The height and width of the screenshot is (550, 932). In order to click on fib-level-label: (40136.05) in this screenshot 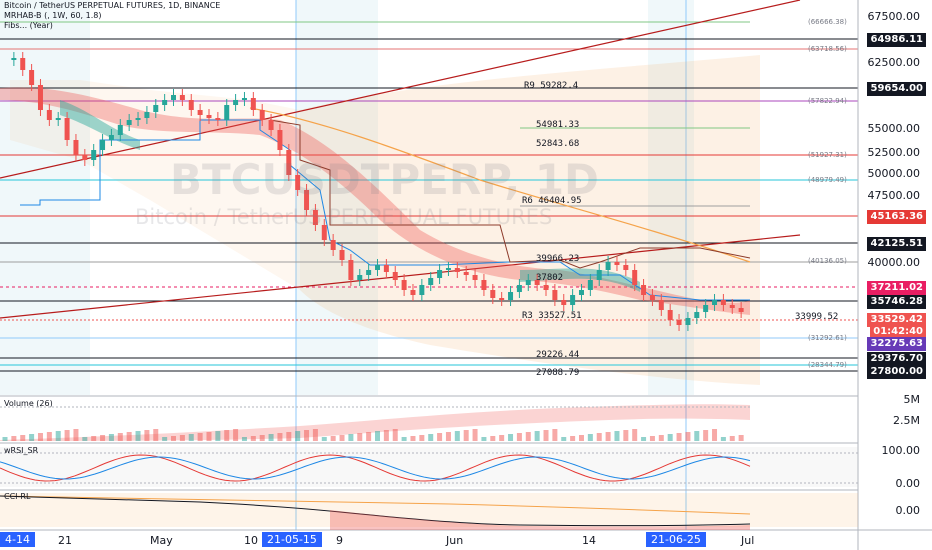, I will do `click(827, 261)`.